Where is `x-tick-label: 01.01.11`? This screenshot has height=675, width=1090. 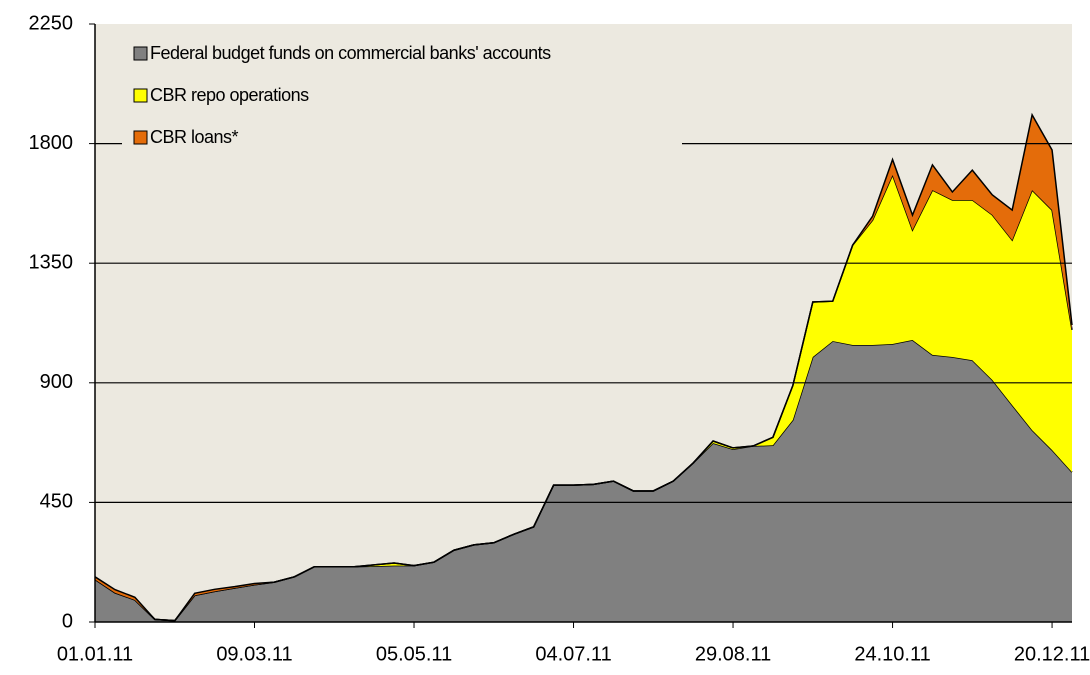
x-tick-label: 01.01.11 is located at coordinates (95, 654).